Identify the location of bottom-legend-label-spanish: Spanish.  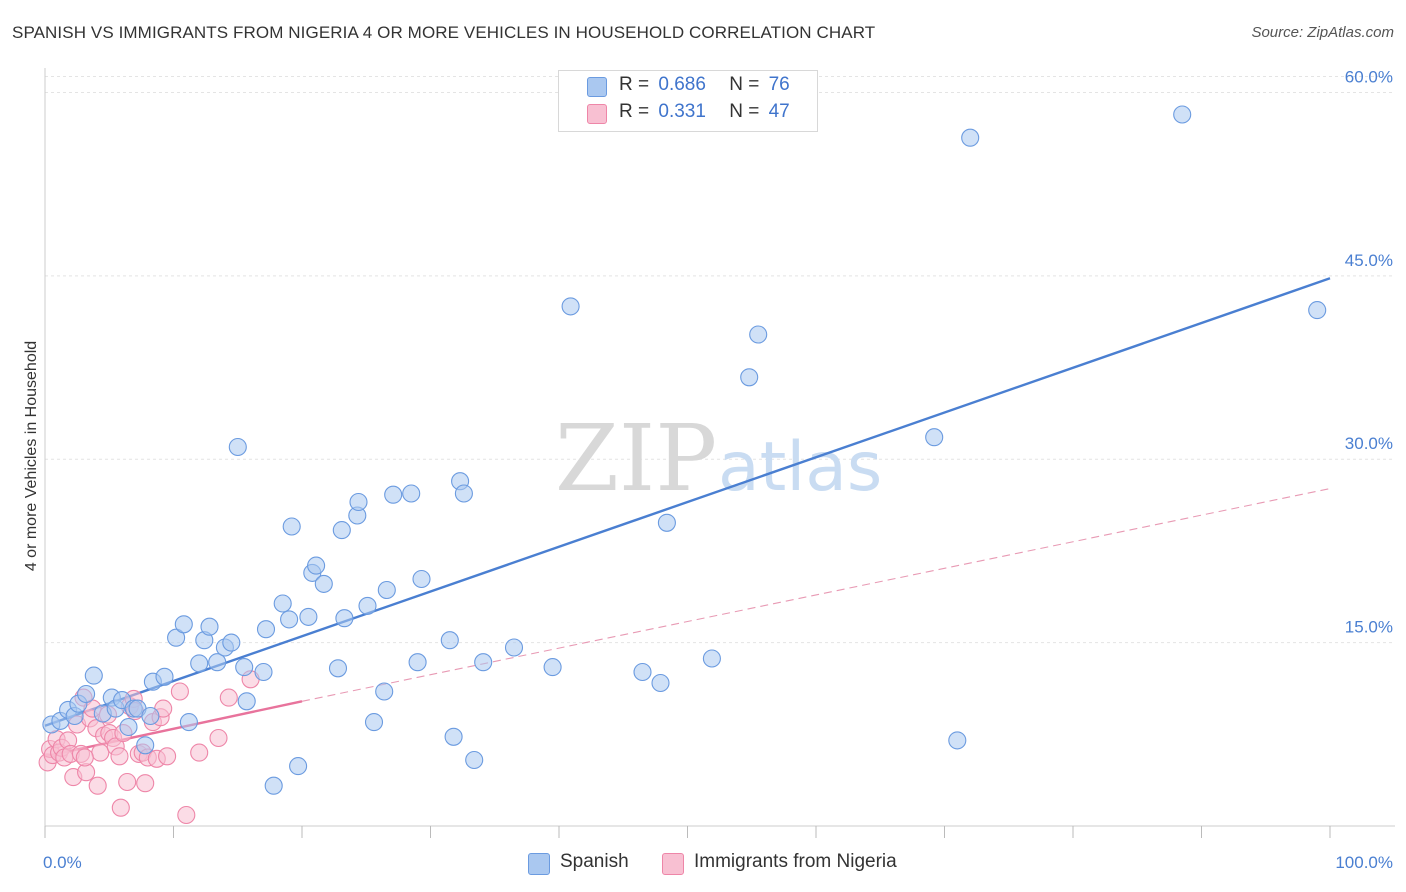
(594, 861).